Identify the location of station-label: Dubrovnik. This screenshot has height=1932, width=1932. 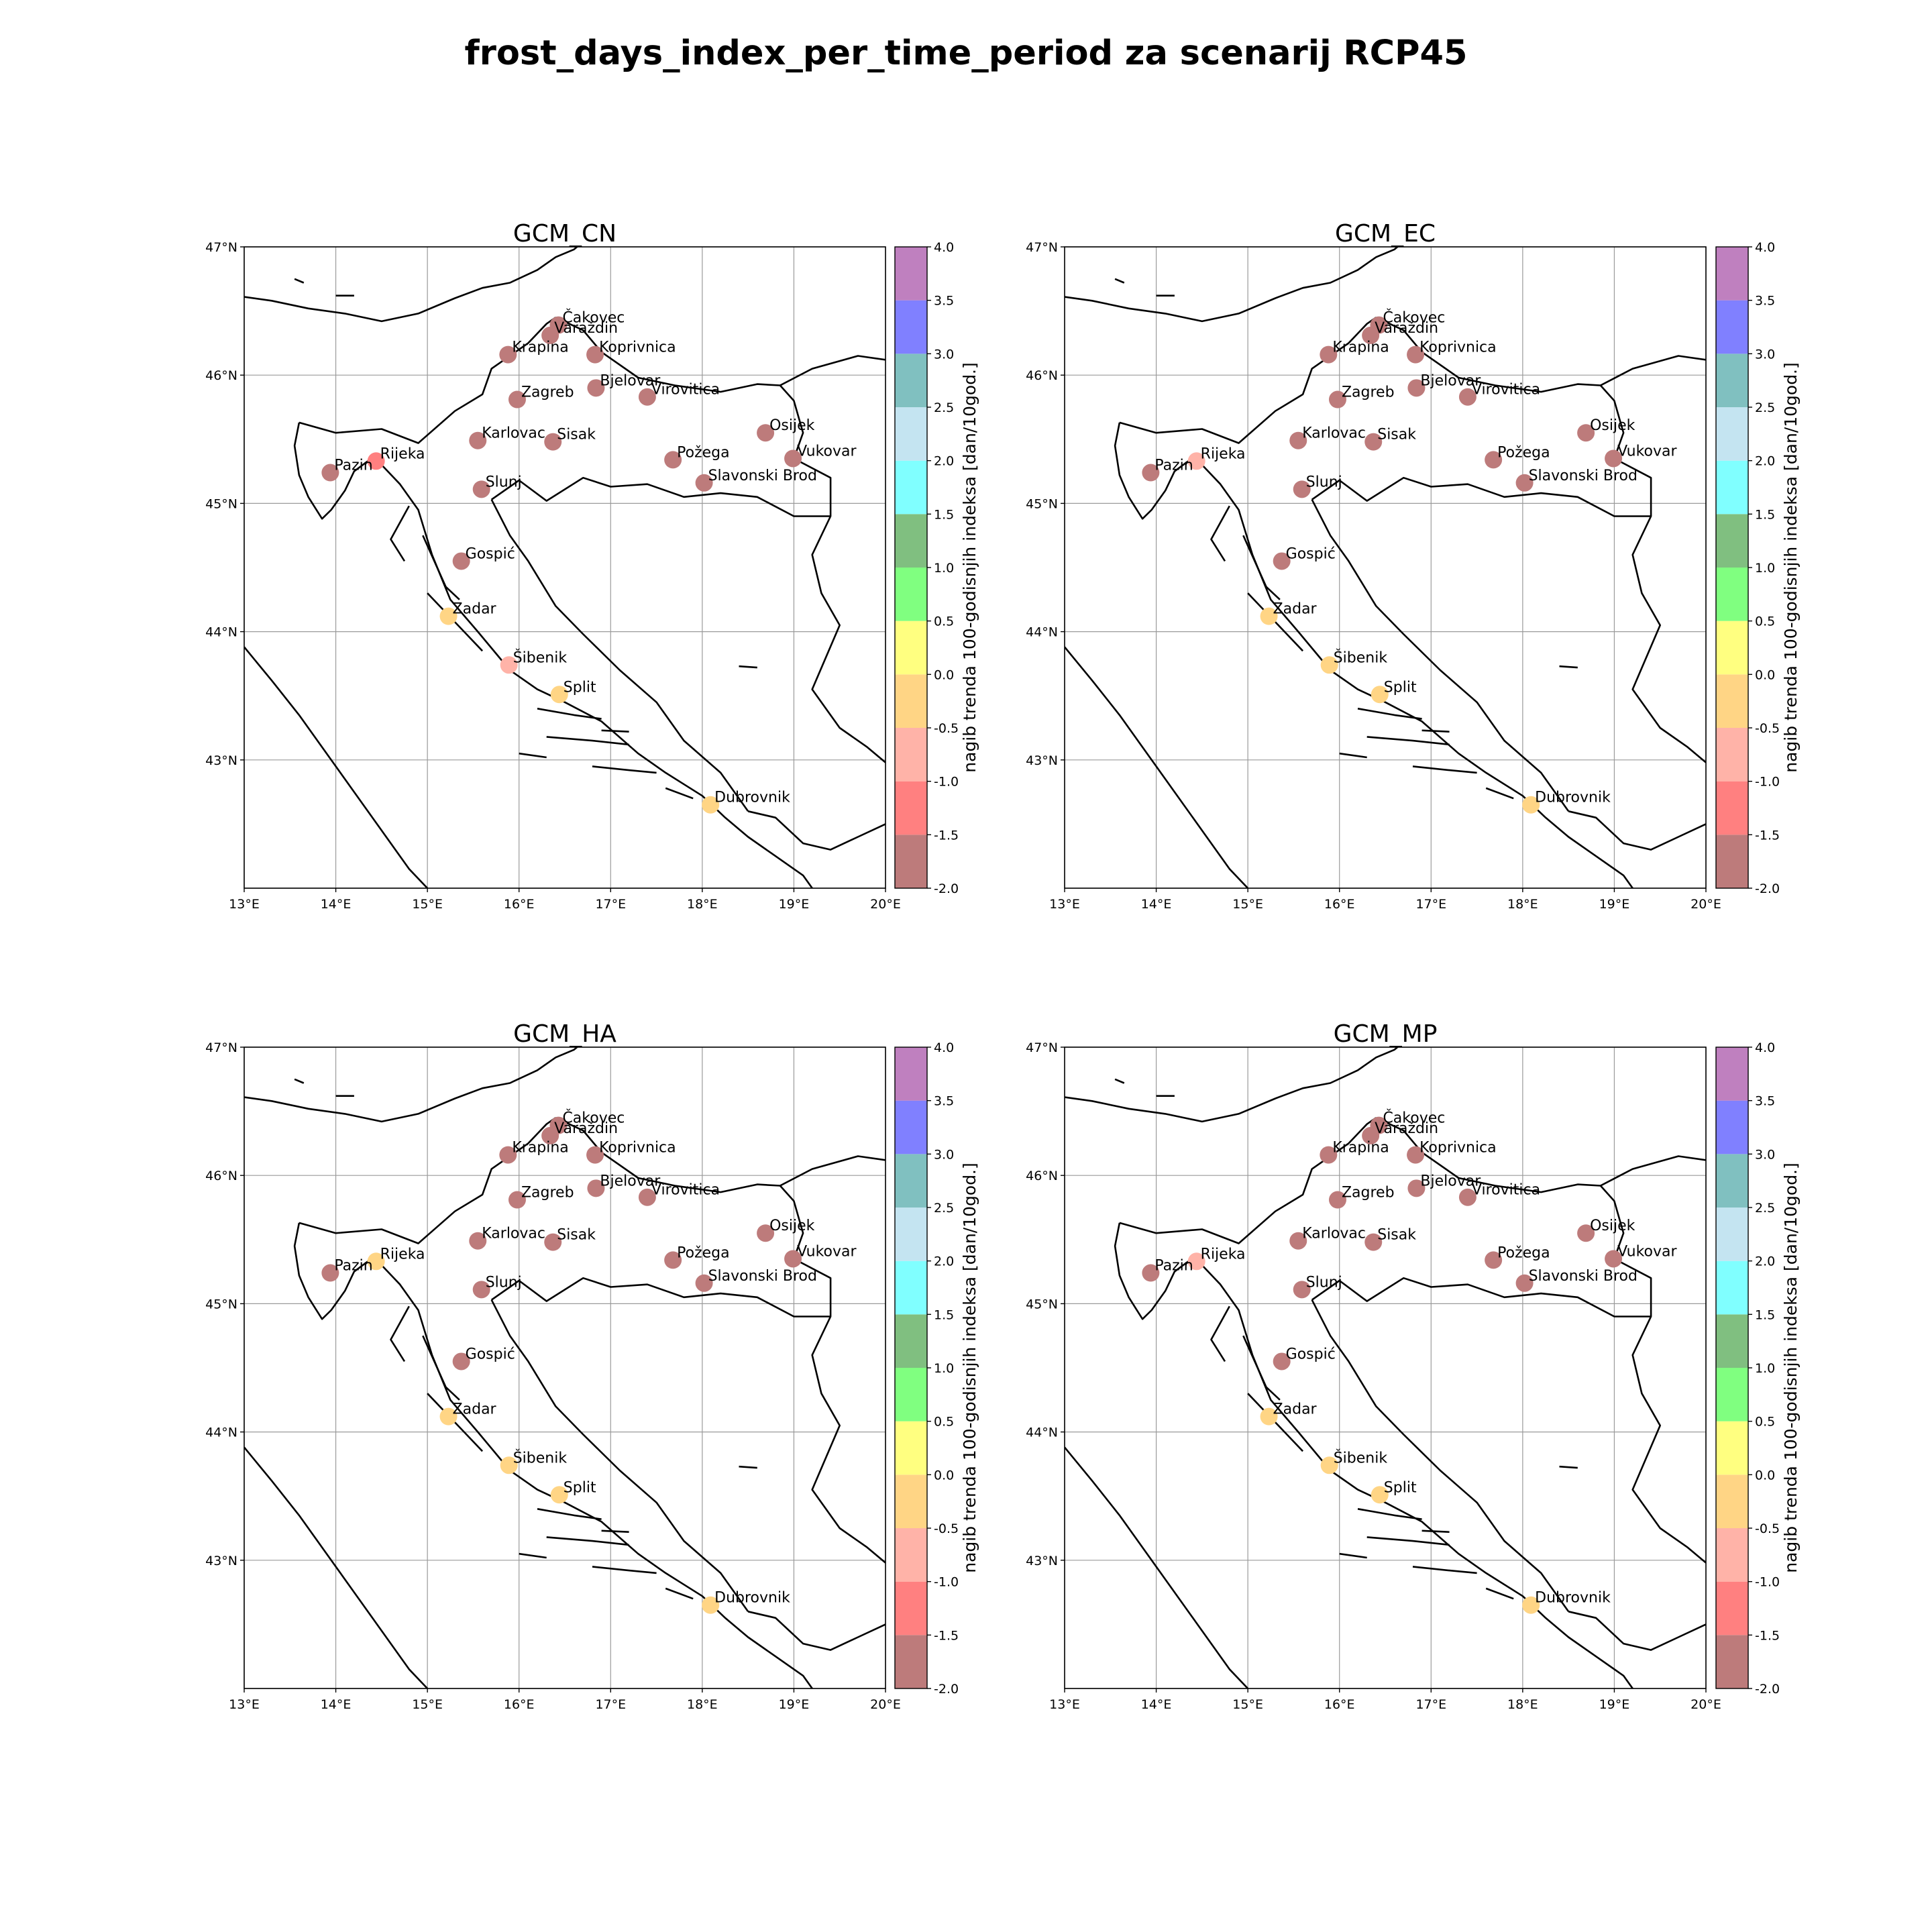
(752, 1598).